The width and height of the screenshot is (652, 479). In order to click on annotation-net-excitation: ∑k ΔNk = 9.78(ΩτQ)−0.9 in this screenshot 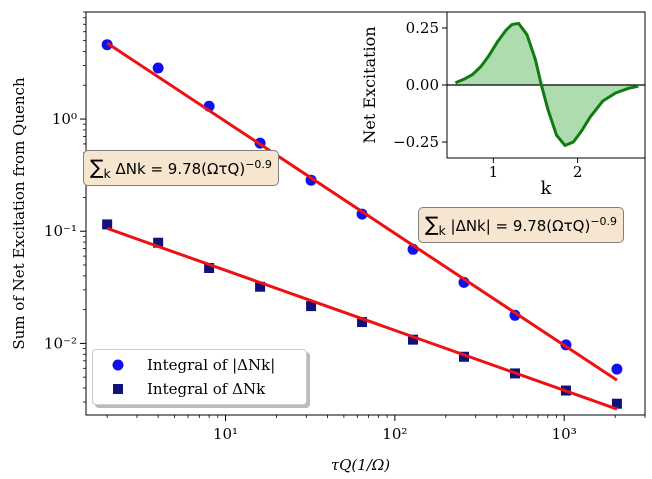, I will do `click(181, 168)`.